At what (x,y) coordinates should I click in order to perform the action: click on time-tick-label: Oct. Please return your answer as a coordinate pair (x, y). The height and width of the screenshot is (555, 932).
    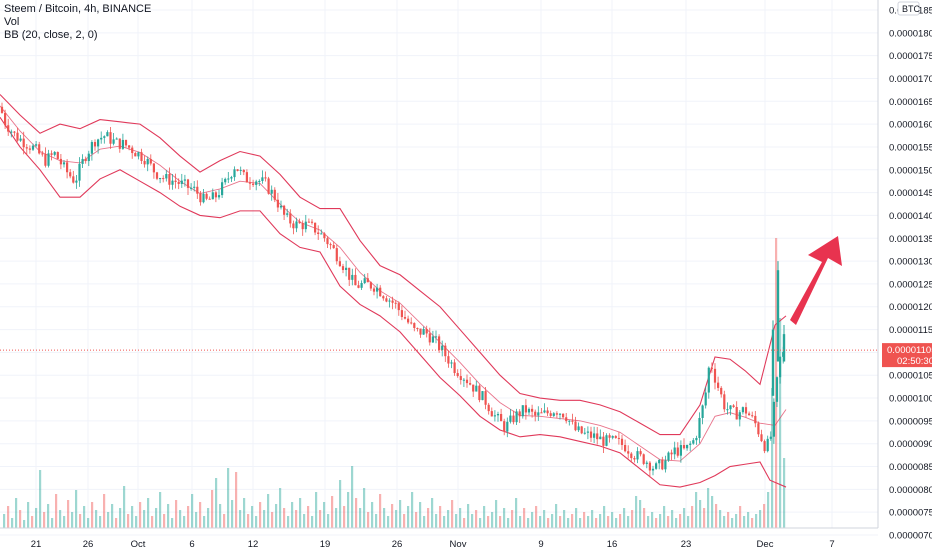
    Looking at the image, I should click on (138, 544).